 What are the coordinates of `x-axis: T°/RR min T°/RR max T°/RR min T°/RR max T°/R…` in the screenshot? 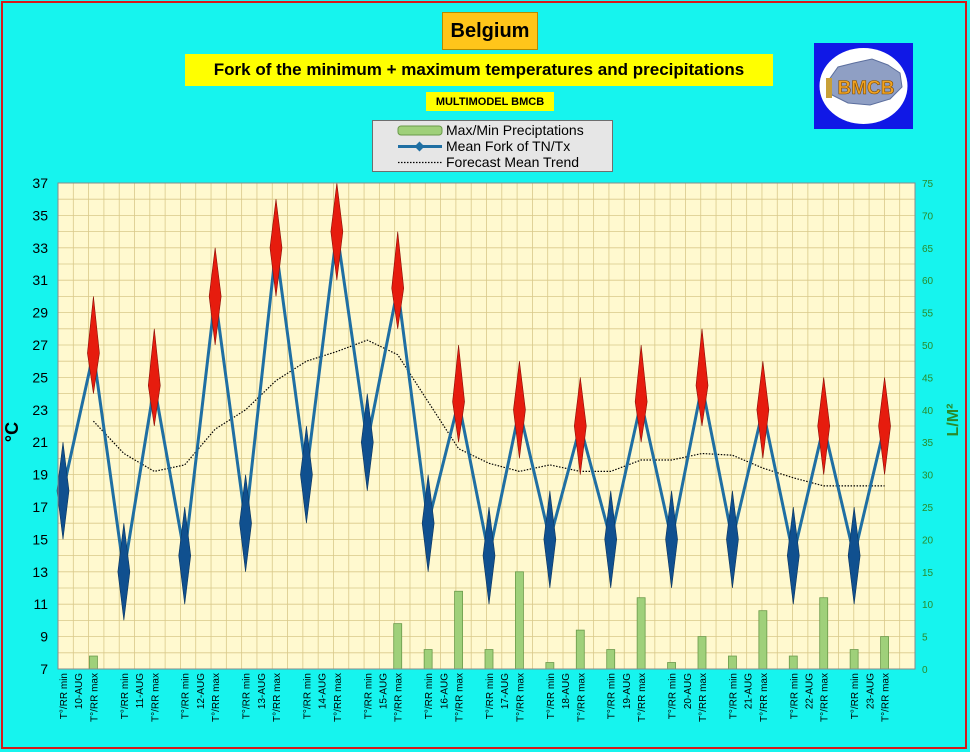 It's located at (475, 697).